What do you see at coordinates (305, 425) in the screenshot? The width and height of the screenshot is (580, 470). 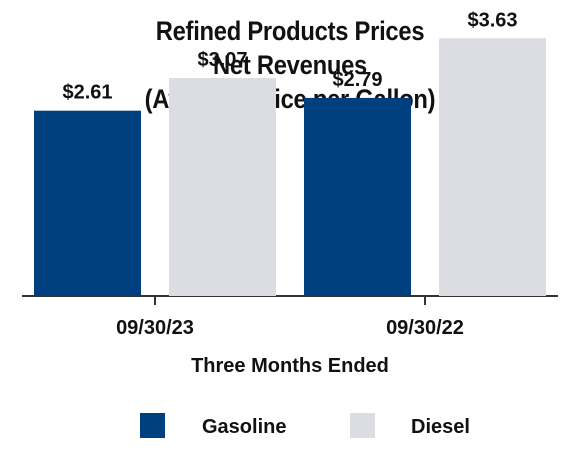 I see `legend: Gasoline Diesel` at bounding box center [305, 425].